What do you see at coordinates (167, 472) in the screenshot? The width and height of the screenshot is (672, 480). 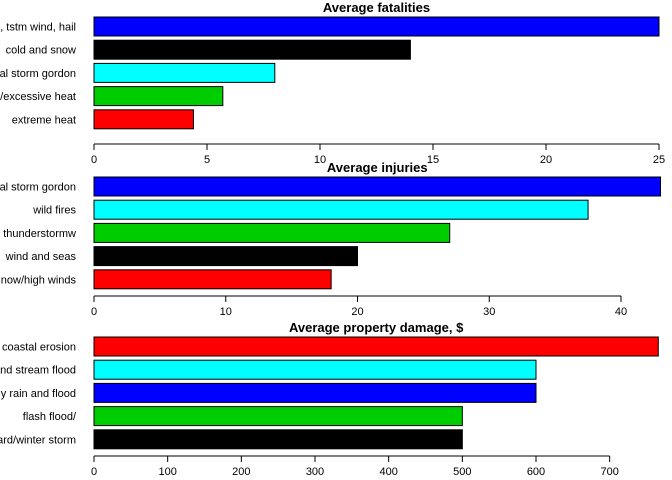 I see `x-tick-label: 100` at bounding box center [167, 472].